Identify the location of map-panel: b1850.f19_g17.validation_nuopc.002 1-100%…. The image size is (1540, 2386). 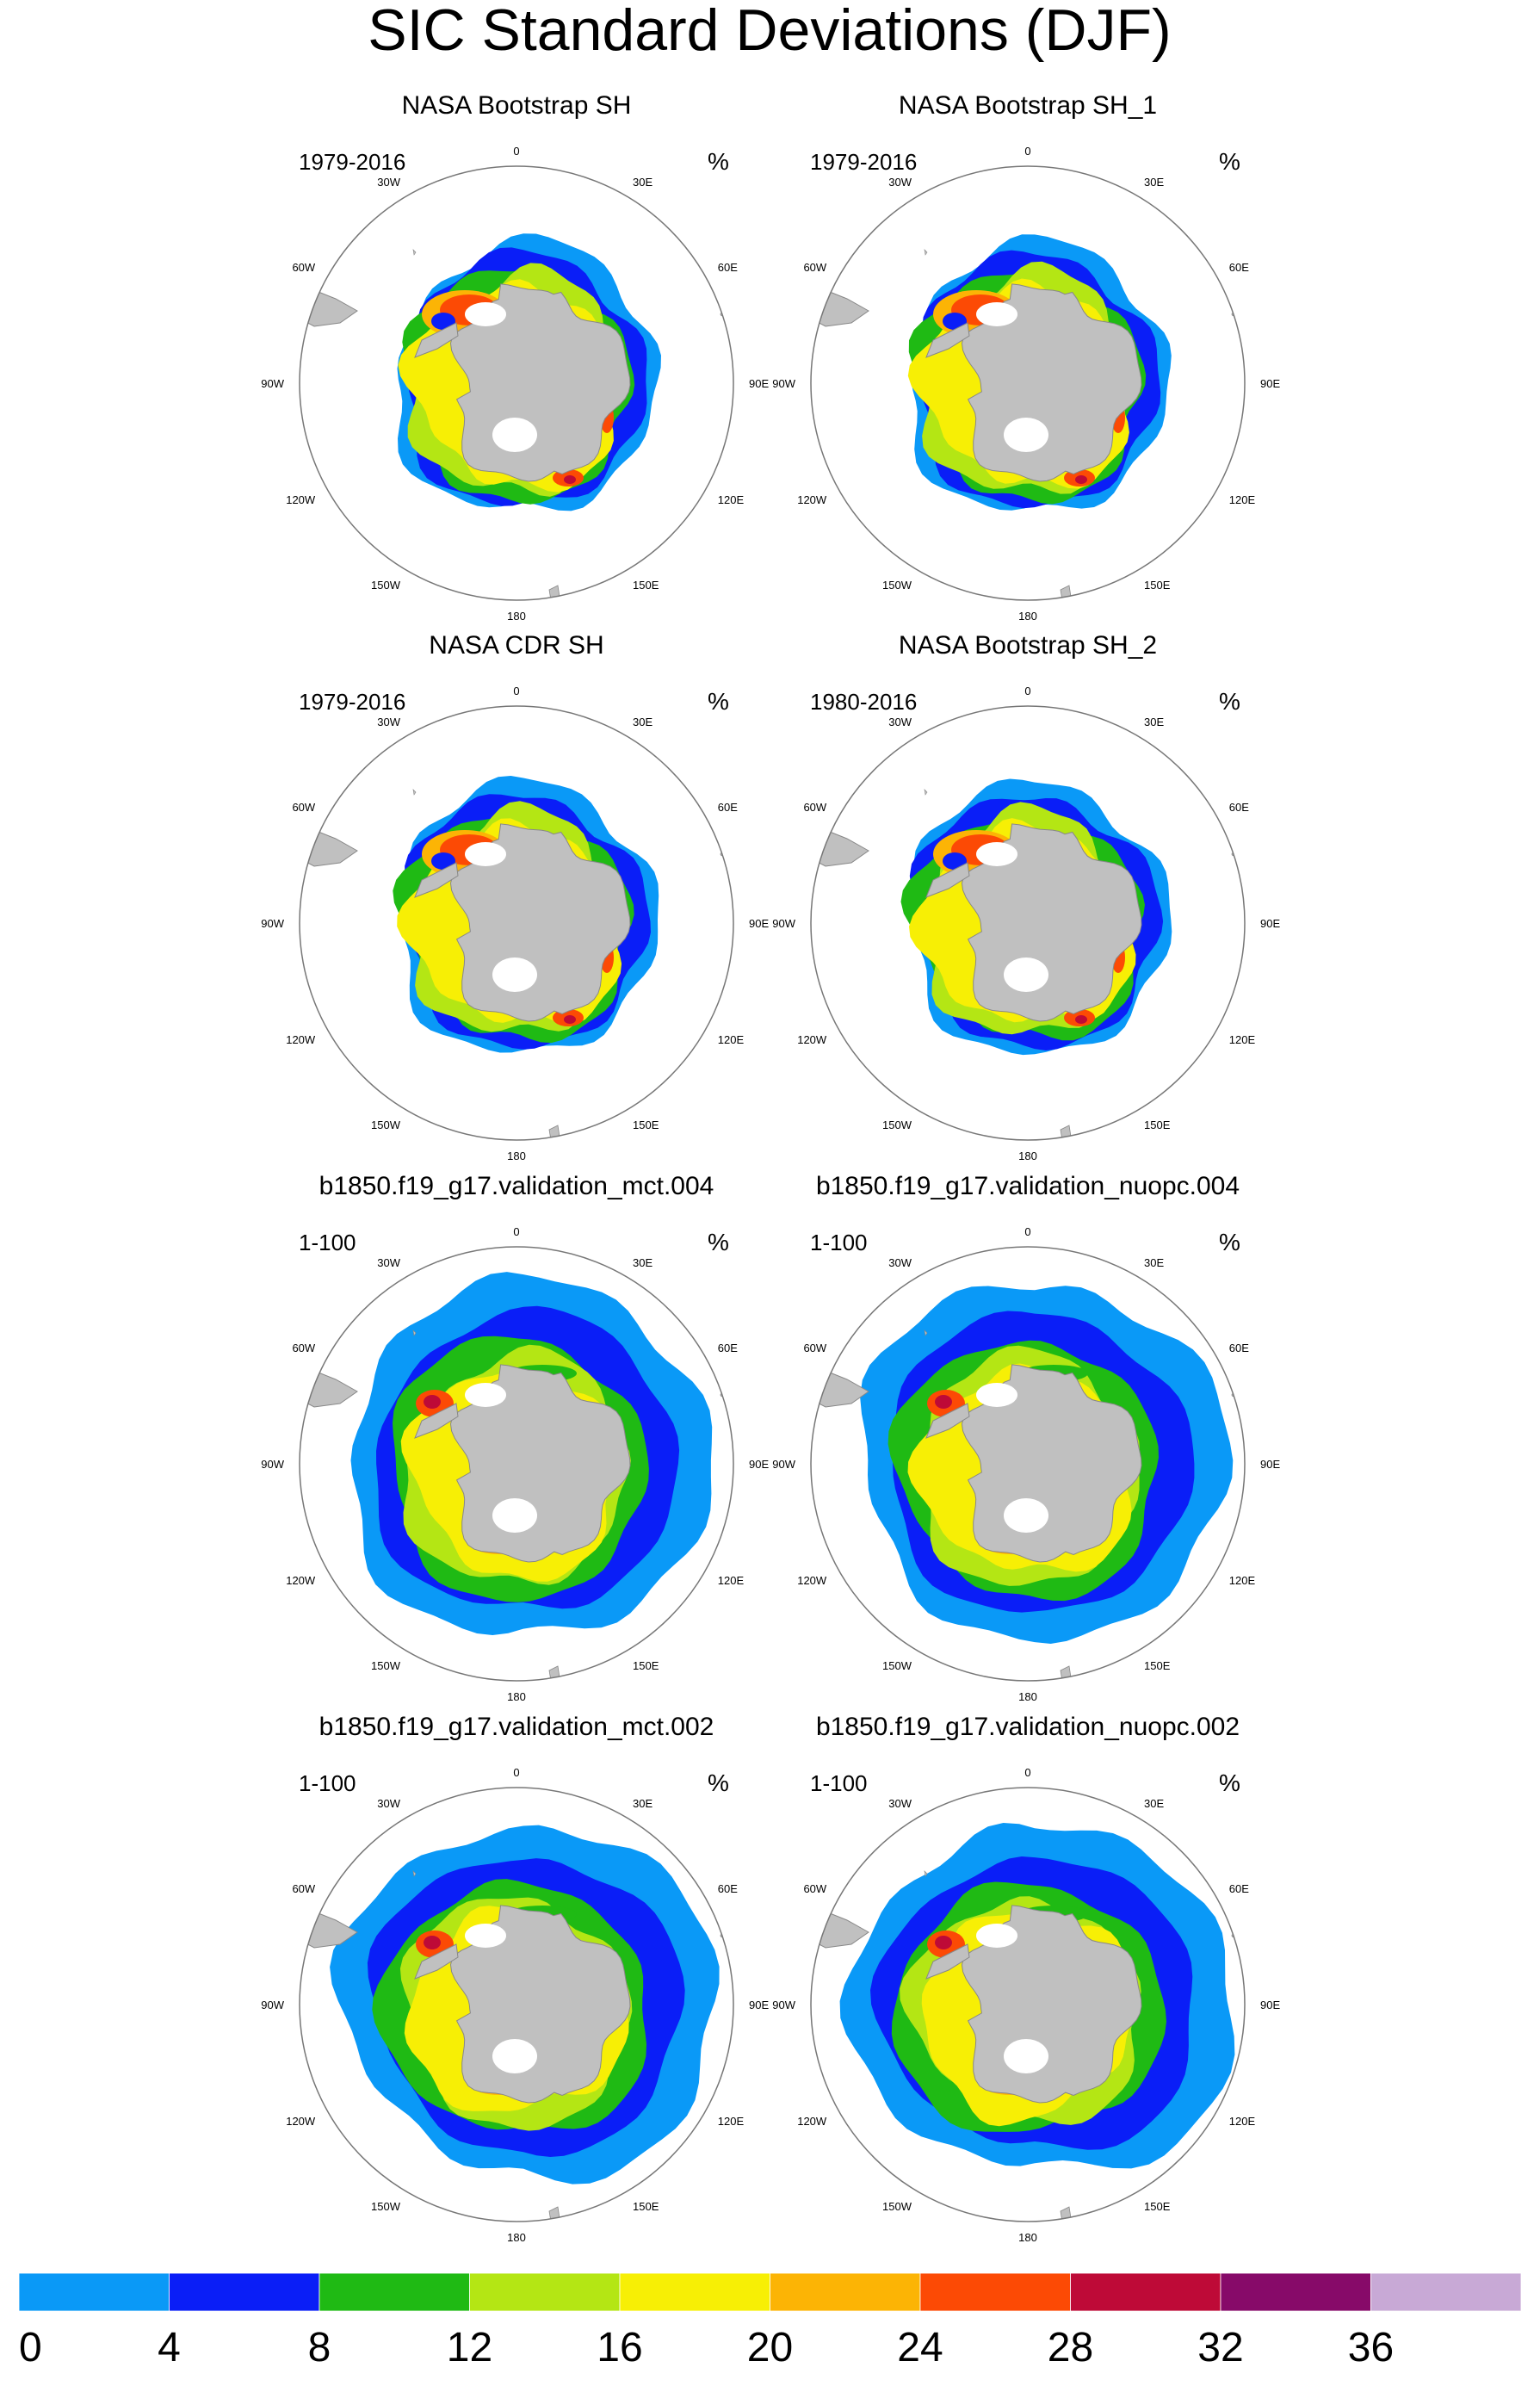
(1026, 1978).